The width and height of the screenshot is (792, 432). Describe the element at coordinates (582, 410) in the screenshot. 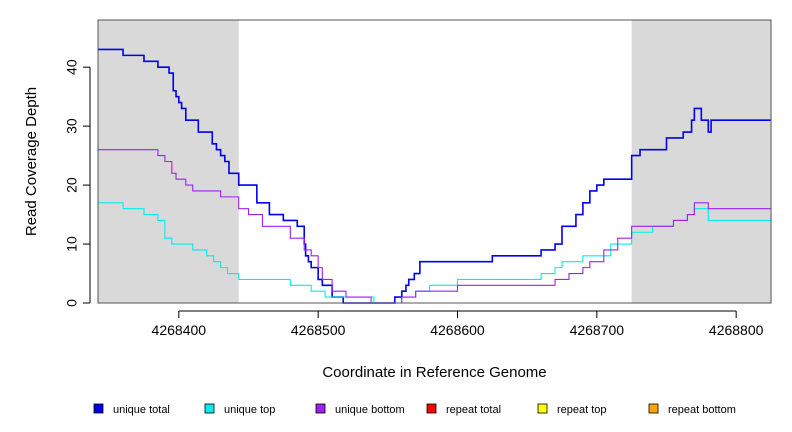

I see `legend-label-repeat-top: repeat top` at that location.